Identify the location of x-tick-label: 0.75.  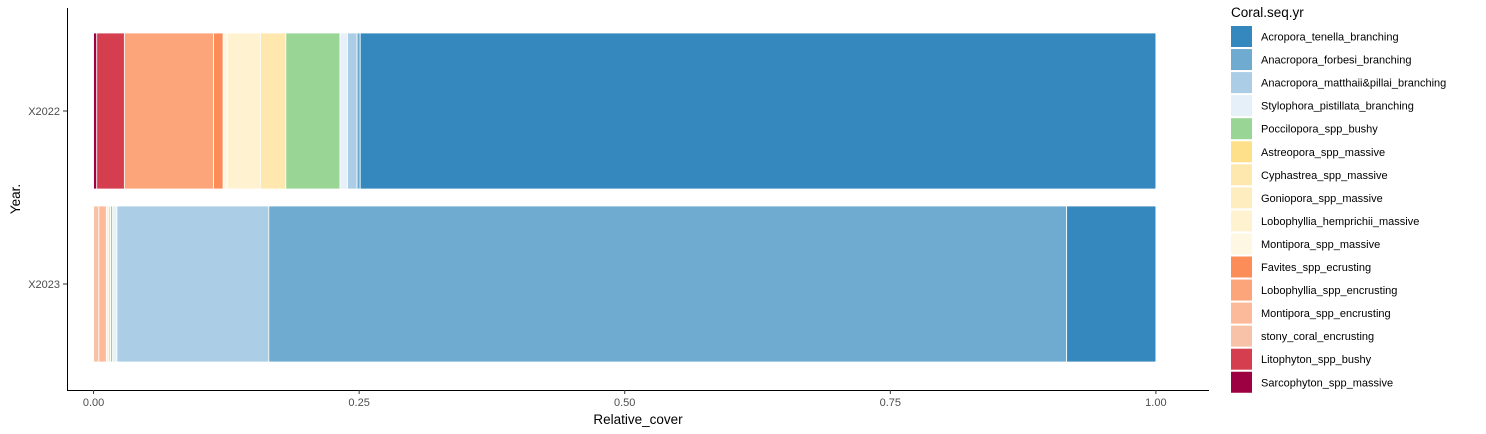
(890, 403).